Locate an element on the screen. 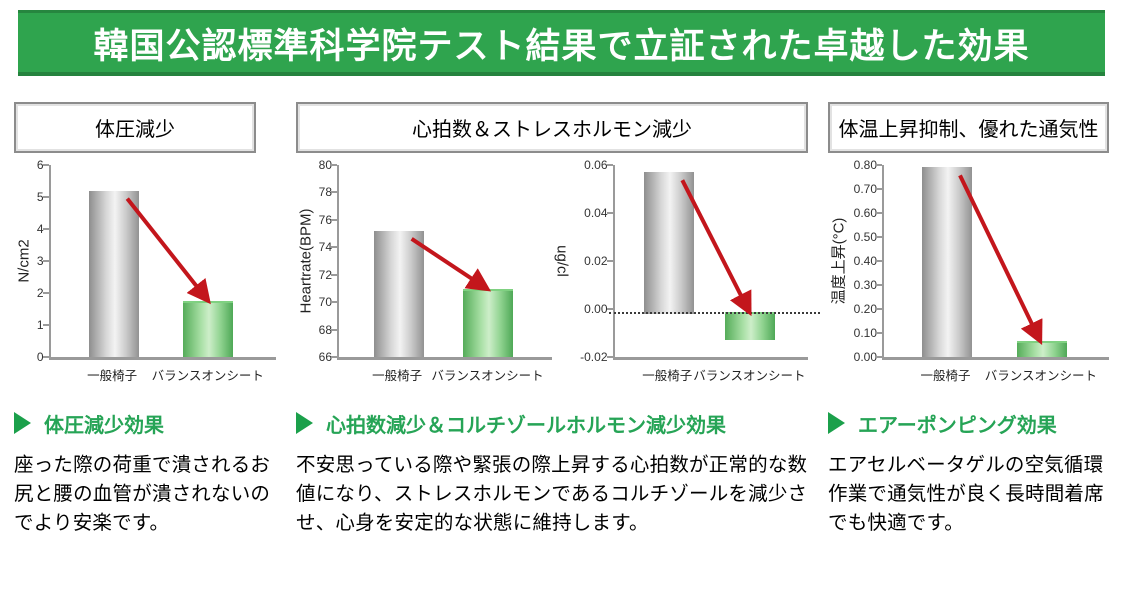 The height and width of the screenshot is (599, 1123). y-axis-ticks: 0.00 0.10 0.20 0.30 0.40 0.50 0.60 0.70 0.80 is located at coordinates (865, 261).